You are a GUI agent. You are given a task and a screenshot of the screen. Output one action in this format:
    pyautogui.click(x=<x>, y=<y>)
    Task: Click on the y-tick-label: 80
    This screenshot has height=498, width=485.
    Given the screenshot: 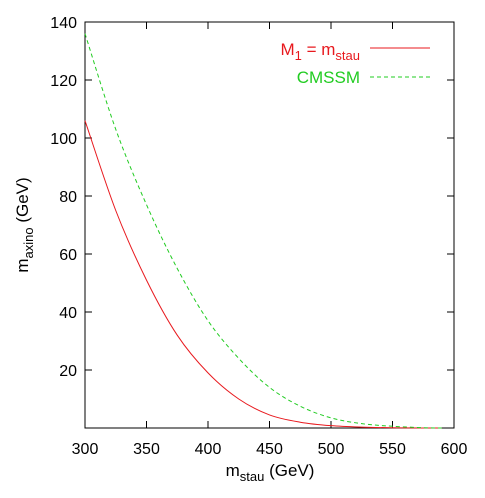 What is the action you would take?
    pyautogui.click(x=68, y=197)
    